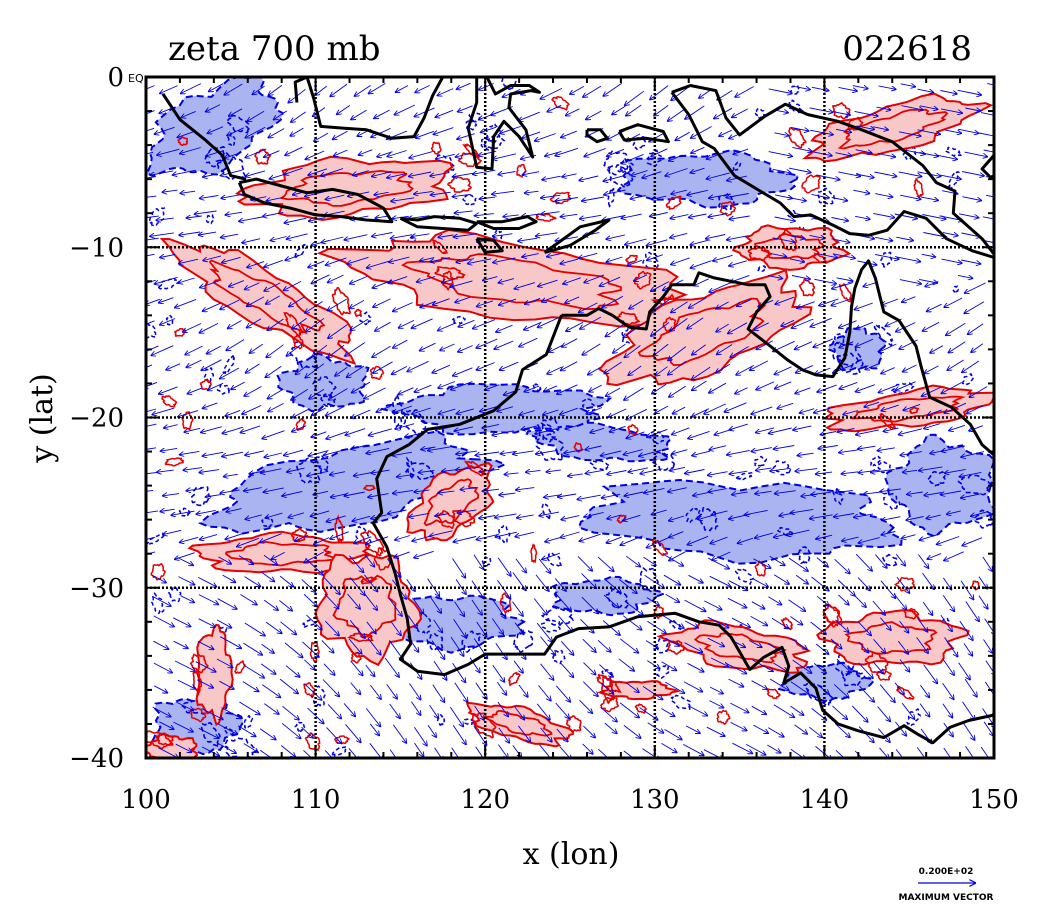  I want to click on vector-legend: 0.200E+02 MAXIMUM VECTOR, so click(945, 885).